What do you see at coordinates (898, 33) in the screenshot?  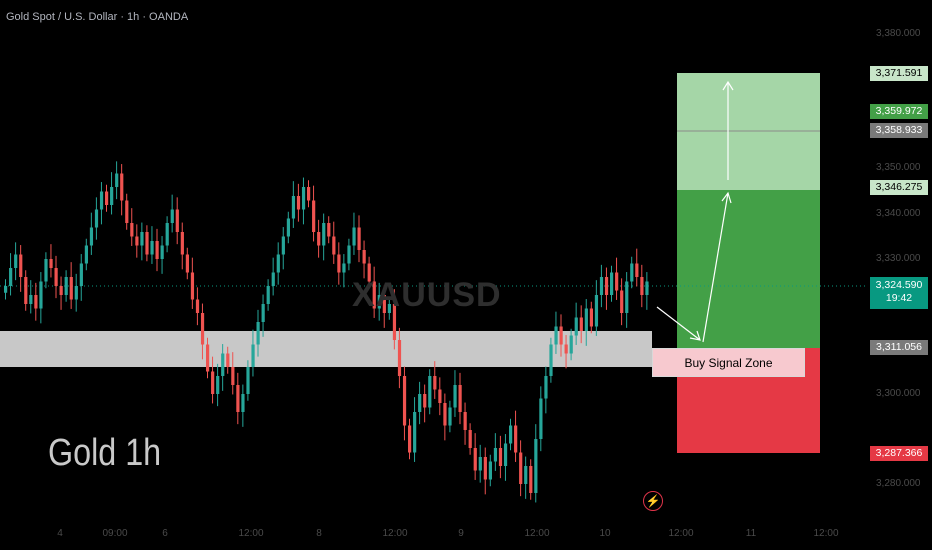 I see `y-tick: 3,380.000` at bounding box center [898, 33].